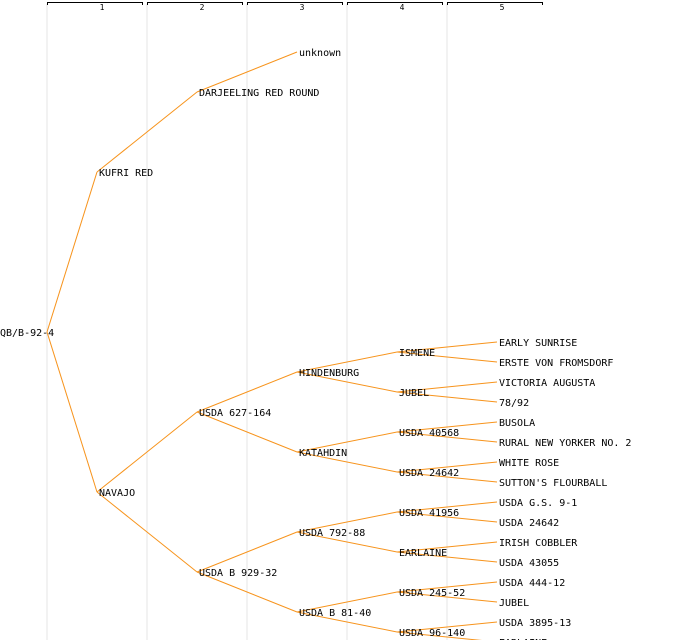 This screenshot has height=640, width=700. I want to click on node-usda-627-164: USDA 627-164, so click(235, 413).